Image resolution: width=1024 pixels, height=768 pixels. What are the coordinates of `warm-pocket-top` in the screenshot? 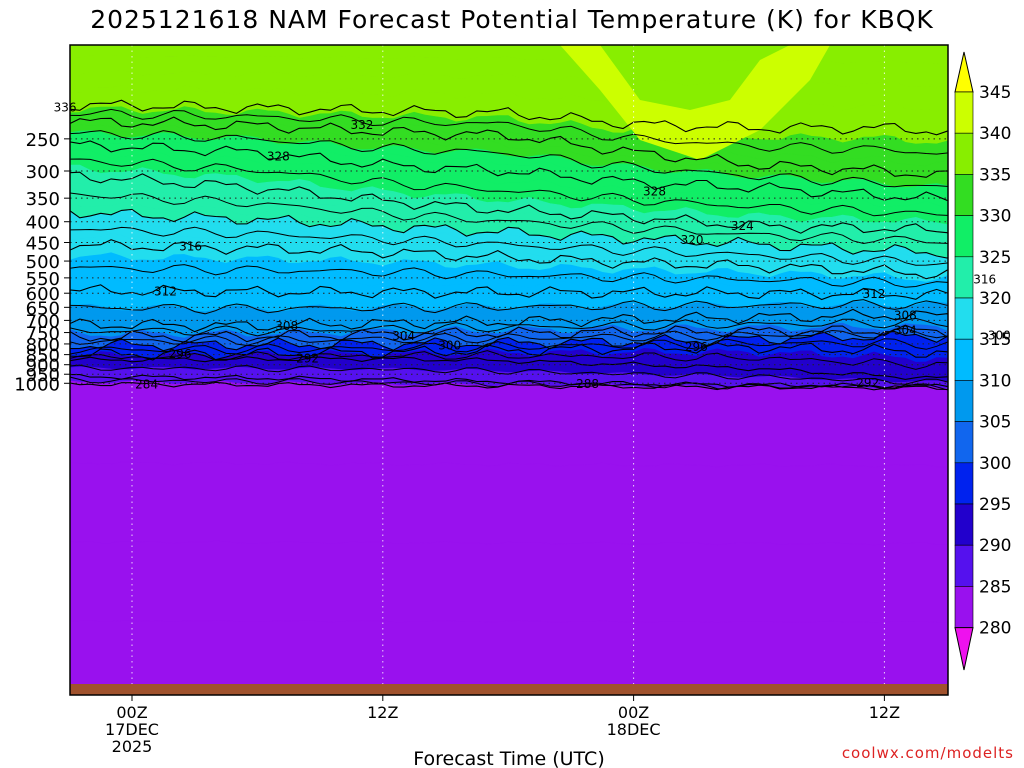 It's located at (695, 102).